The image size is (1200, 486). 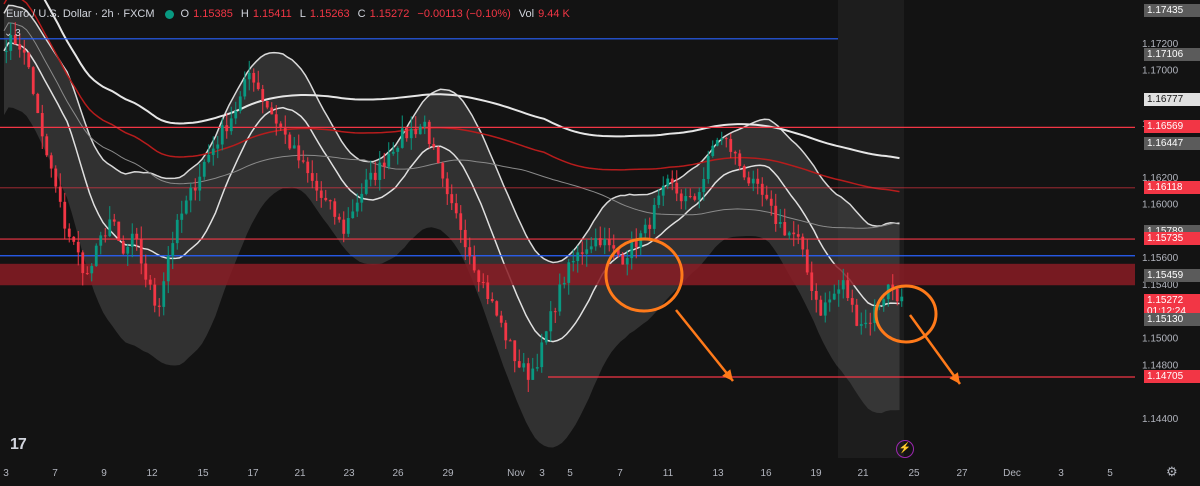 I want to click on indicators-toggle: ⌄ 3, so click(x=12, y=33).